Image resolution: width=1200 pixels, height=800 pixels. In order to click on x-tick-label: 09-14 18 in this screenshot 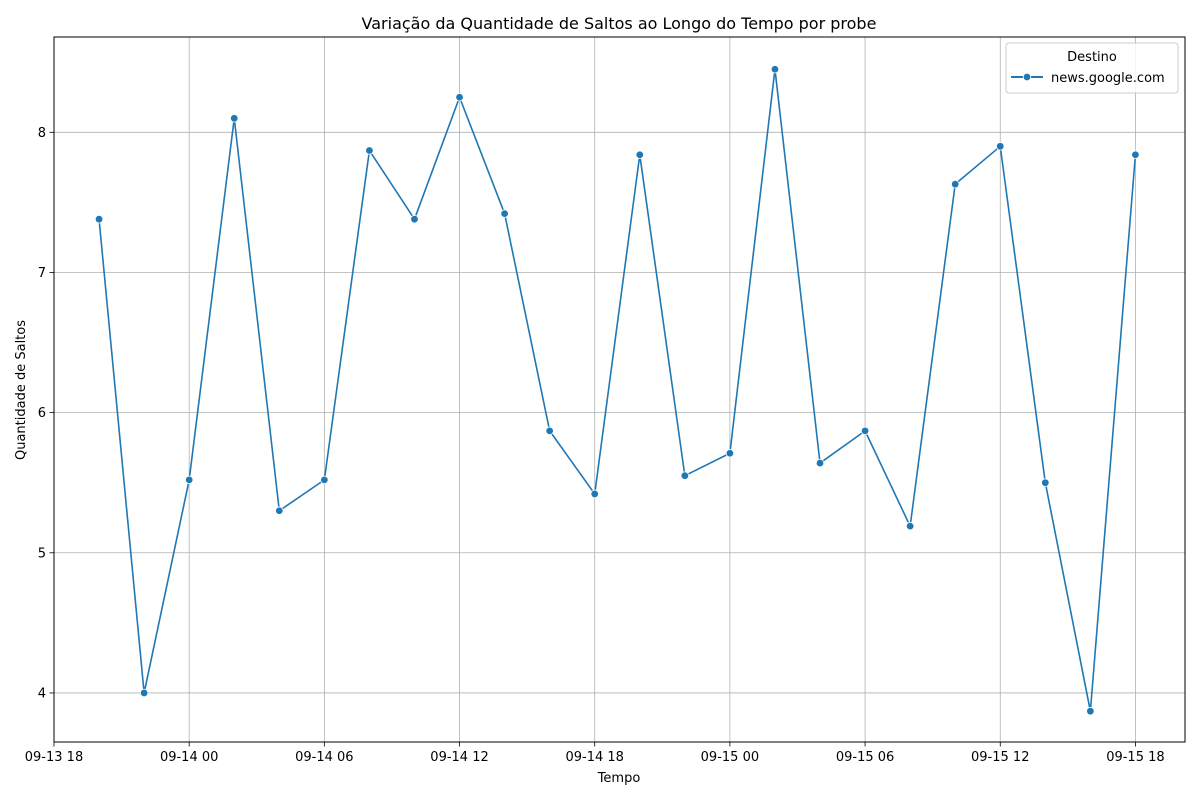, I will do `click(594, 757)`.